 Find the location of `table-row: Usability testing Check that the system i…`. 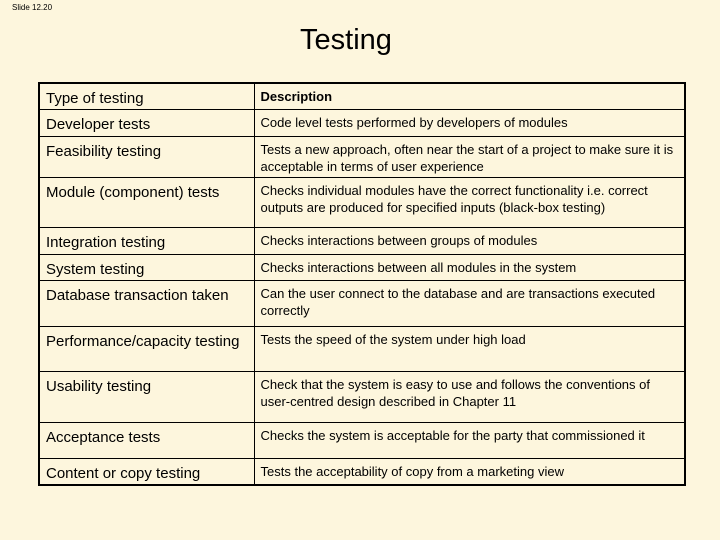

table-row: Usability testing Check that the system i… is located at coordinates (362, 396).